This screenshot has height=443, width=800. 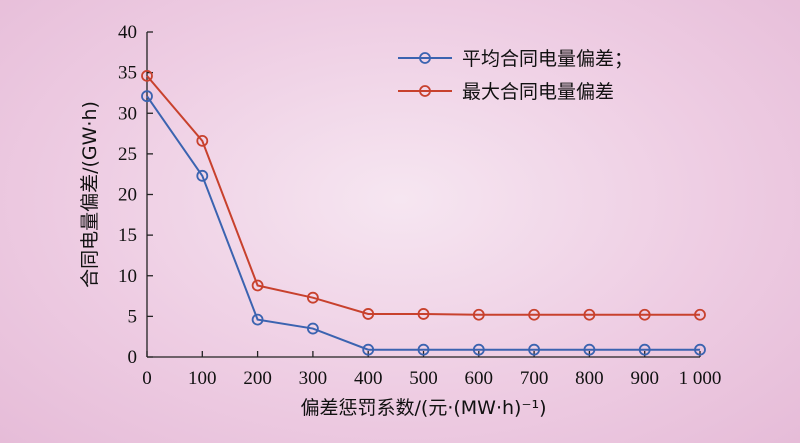 I want to click on y-tick-label: 15, so click(x=127, y=235).